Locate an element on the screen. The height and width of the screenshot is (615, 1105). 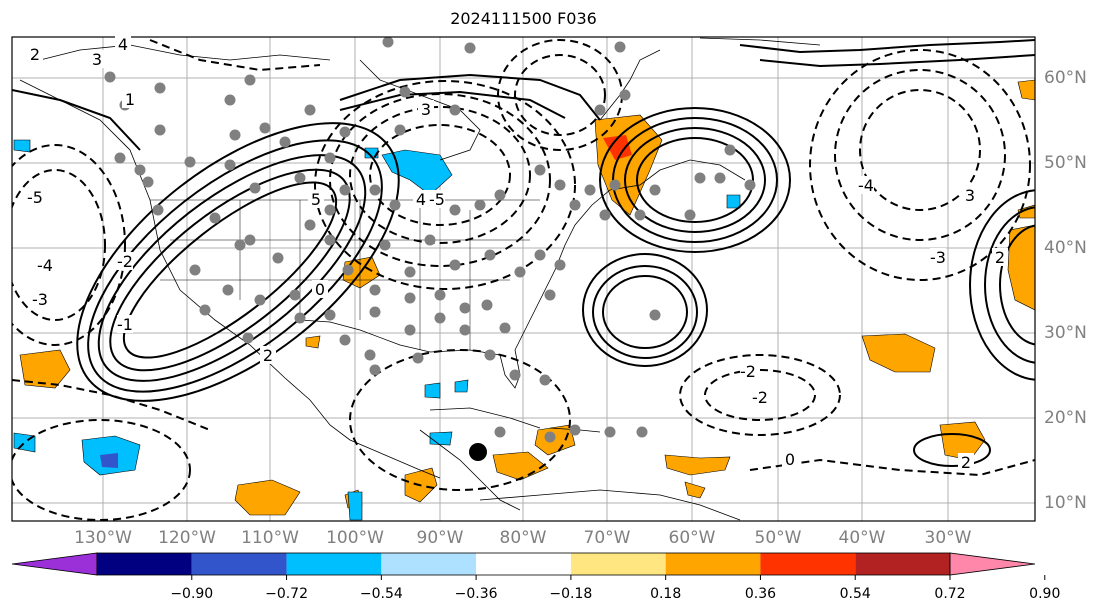
colorbar is located at coordinates (528, 566).